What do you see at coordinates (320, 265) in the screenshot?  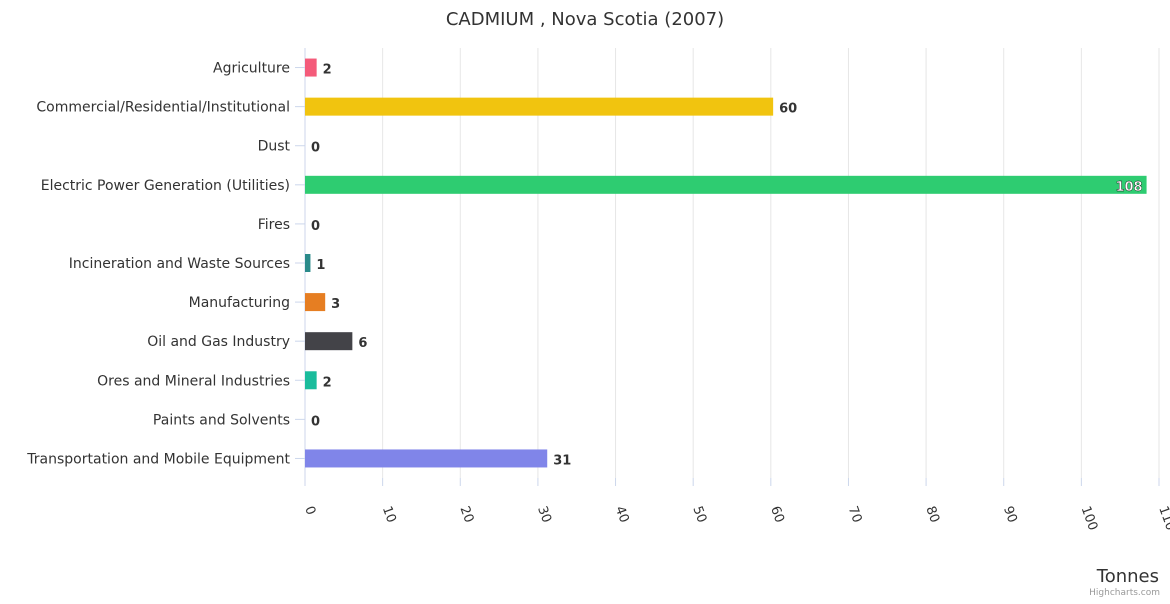 I see `data-label: 1` at bounding box center [320, 265].